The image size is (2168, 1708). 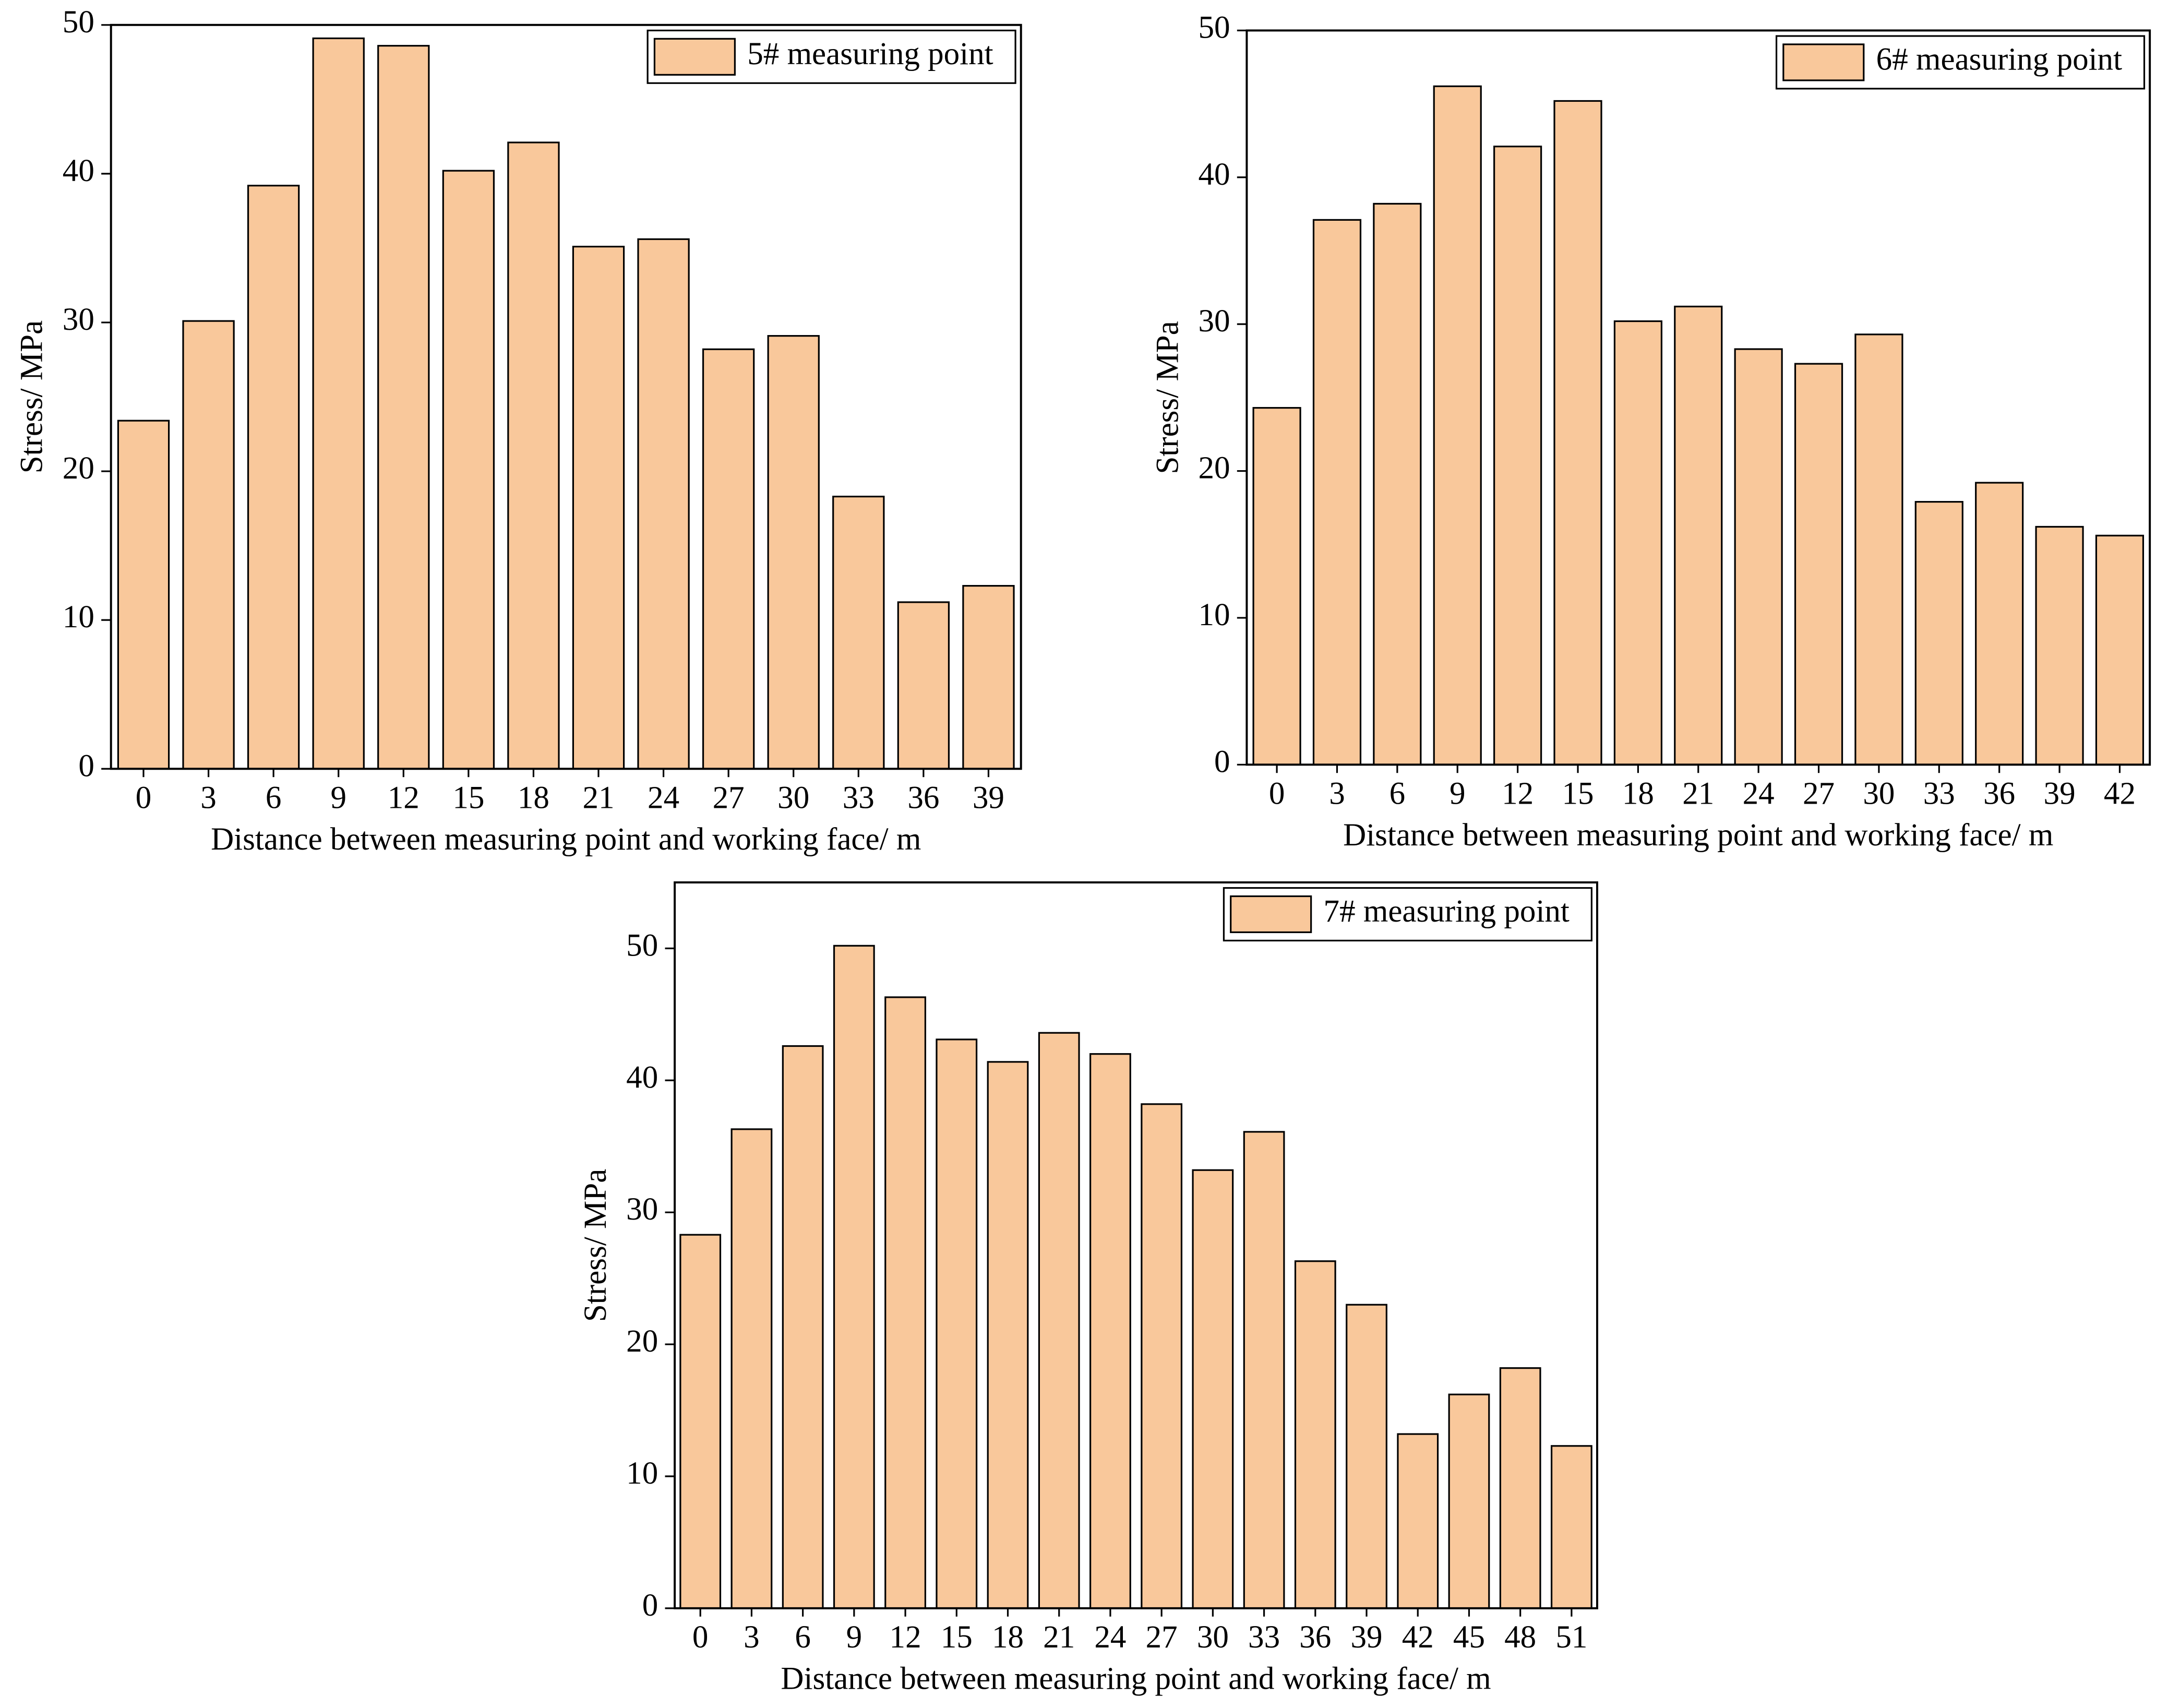 What do you see at coordinates (870, 54) in the screenshot?
I see `legend-label: 5# measuring point` at bounding box center [870, 54].